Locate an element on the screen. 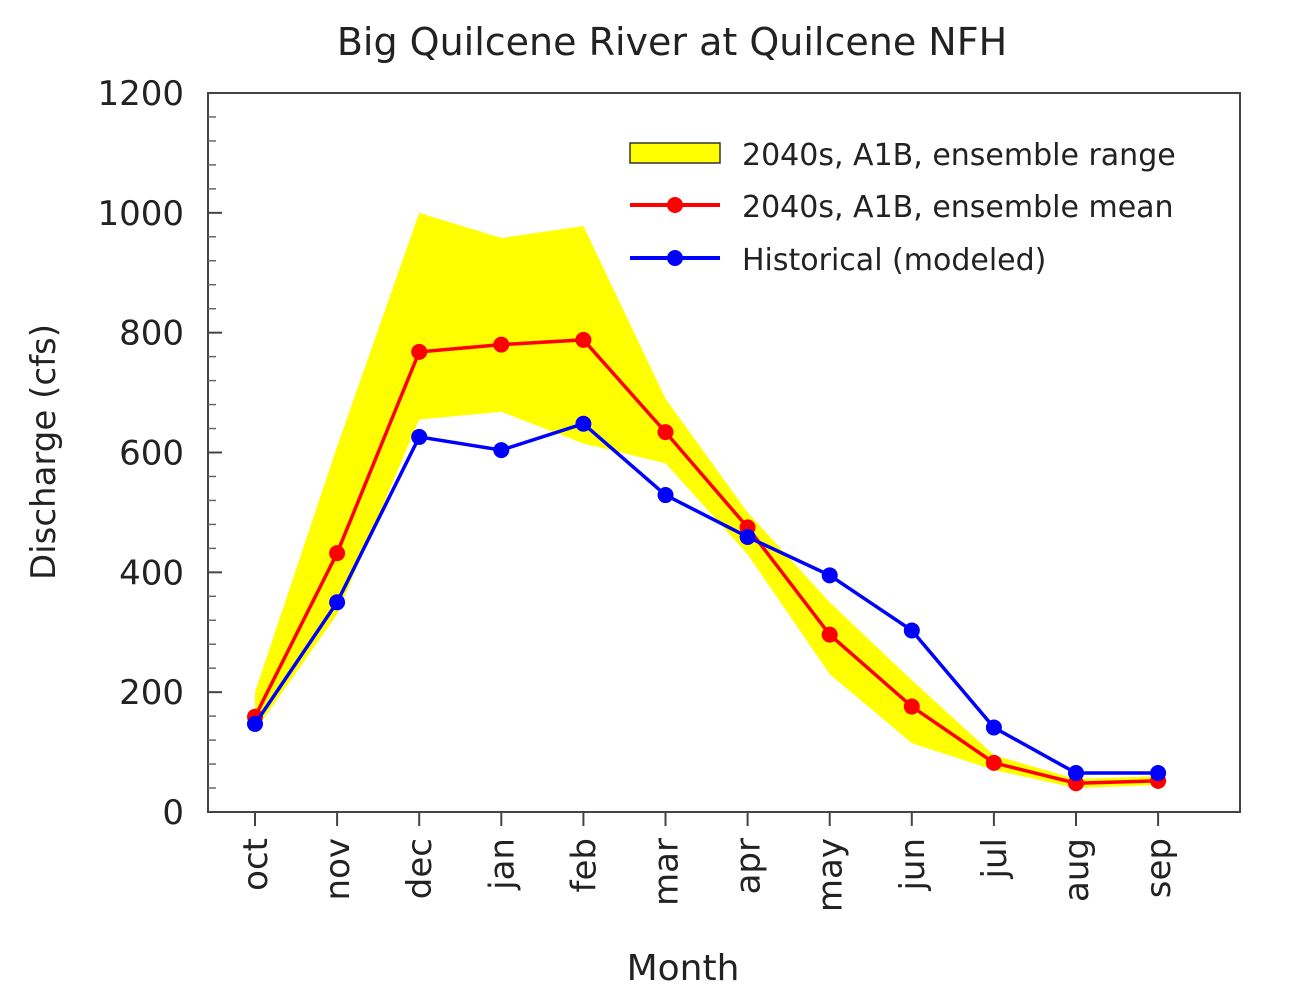  ensemble-mean-point-jul is located at coordinates (993, 762).